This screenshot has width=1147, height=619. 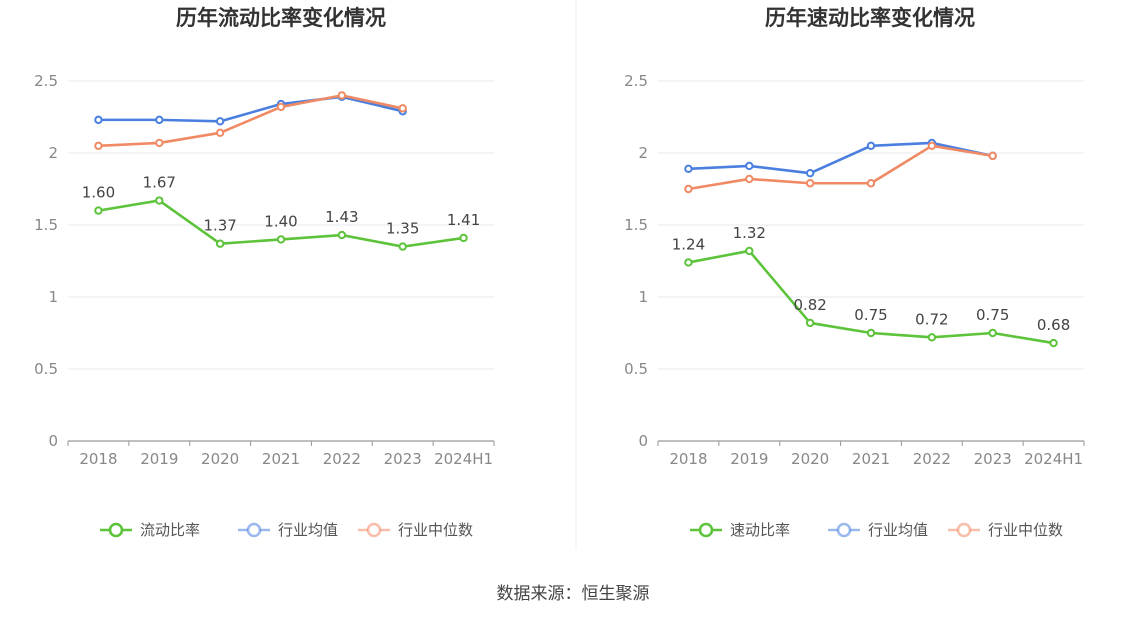 What do you see at coordinates (98, 193) in the screenshot?
I see `data-label: 1.60` at bounding box center [98, 193].